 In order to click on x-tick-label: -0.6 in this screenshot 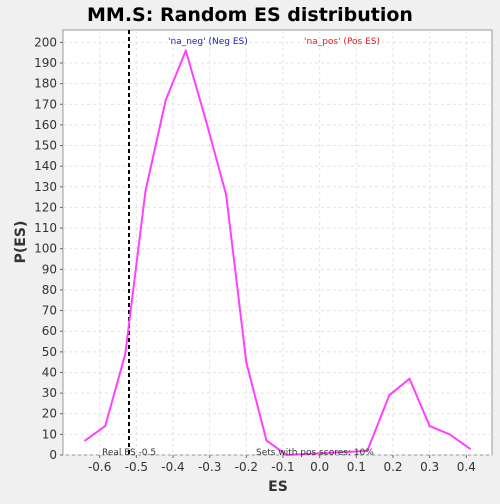, I will do `click(99, 467)`.